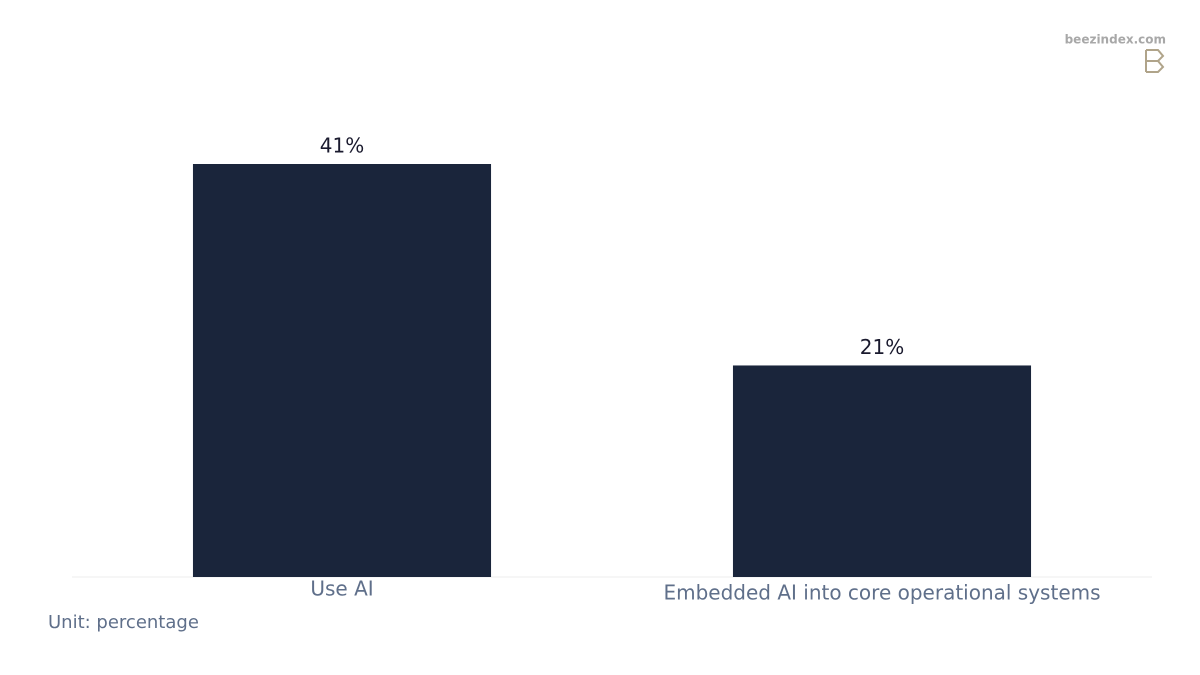 The image size is (1200, 675). What do you see at coordinates (1115, 40) in the screenshot?
I see `watermark: beezindex.com` at bounding box center [1115, 40].